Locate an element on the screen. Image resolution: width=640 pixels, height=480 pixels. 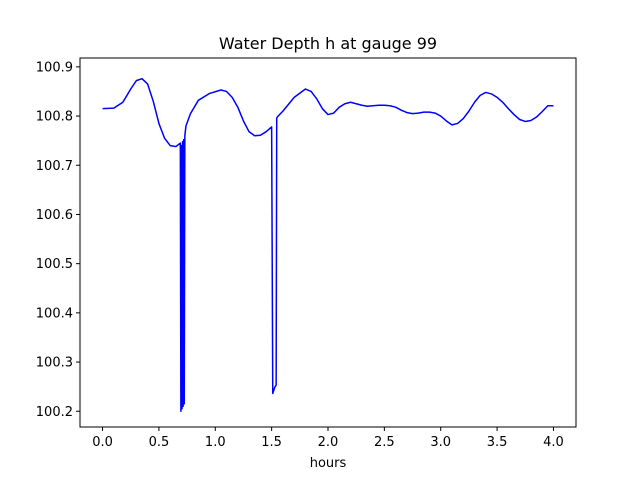
y-tick-label: 100.7 is located at coordinates (54, 166).